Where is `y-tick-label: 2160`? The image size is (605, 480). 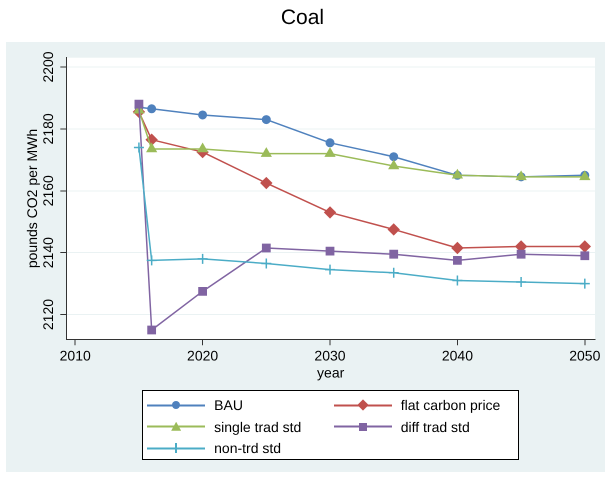 y-tick-label: 2160 is located at coordinates (48, 190).